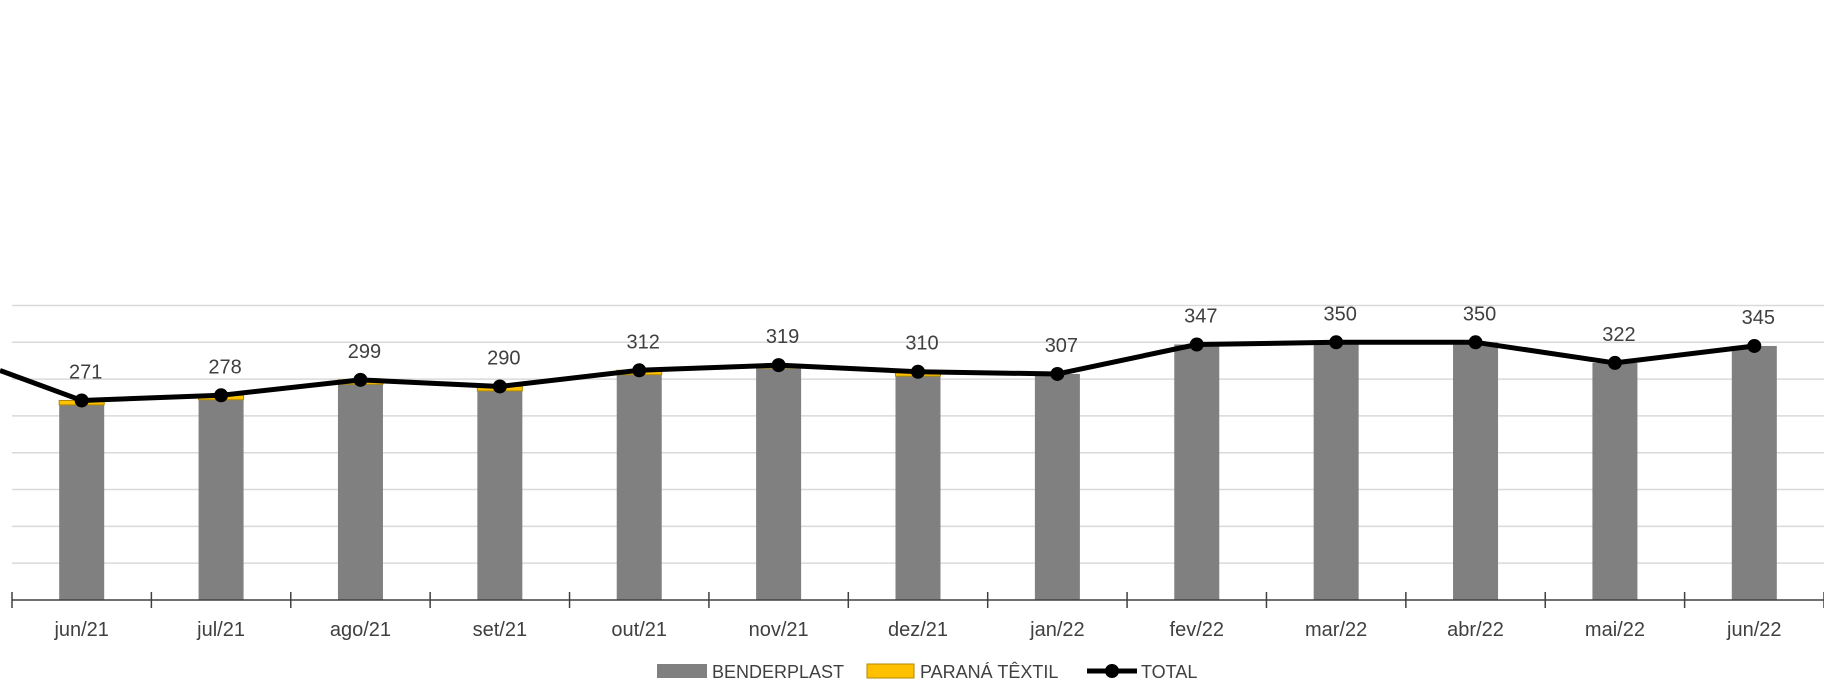 This screenshot has width=1824, height=686. Describe the element at coordinates (639, 630) in the screenshot. I see `x-tick-label: out/21` at that location.